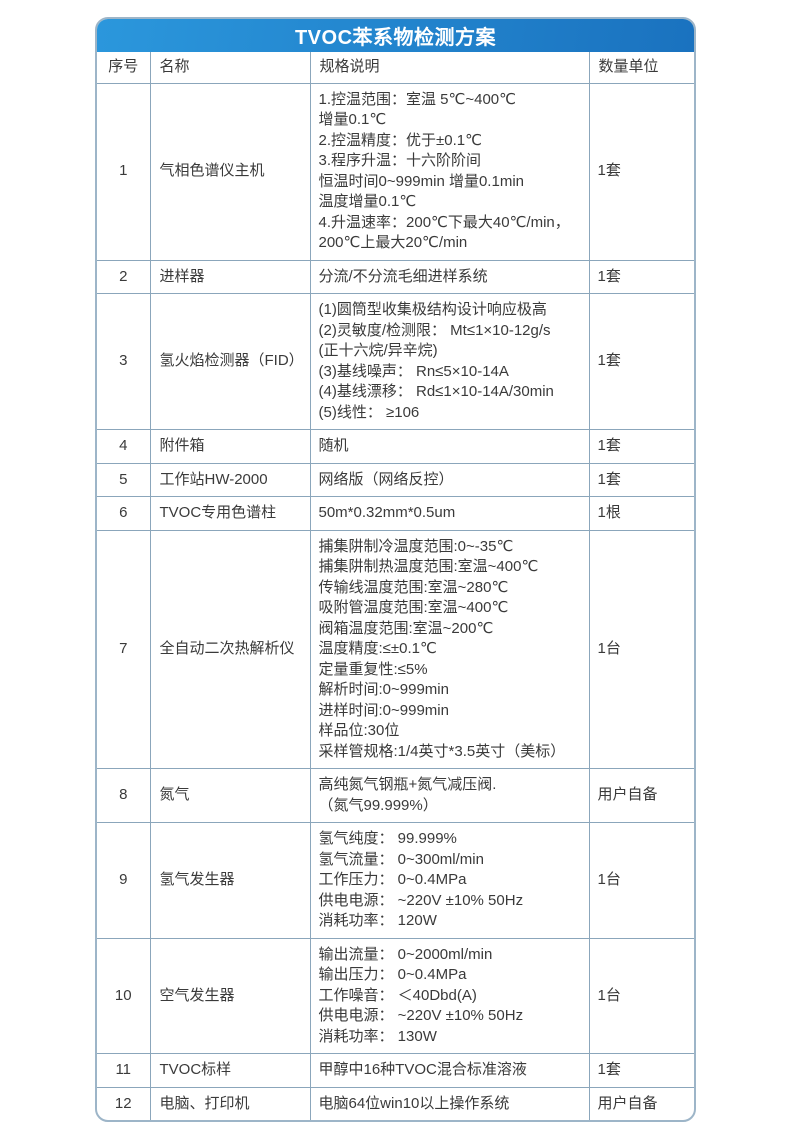 This screenshot has height=1122, width=790. I want to click on item-spec: 50m*0.32mm*0.5um, so click(449, 513).